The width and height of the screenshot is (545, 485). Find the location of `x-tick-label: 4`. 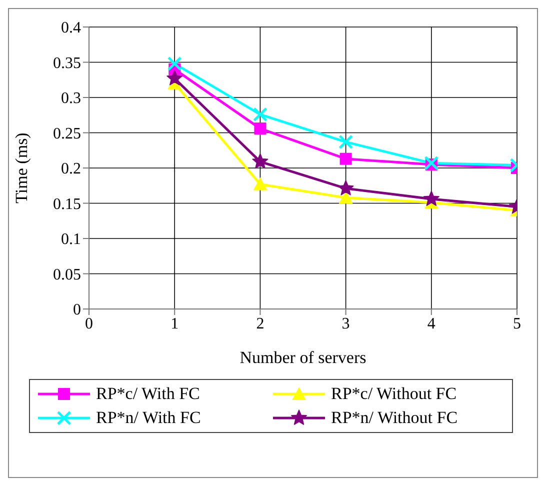

x-tick-label: 4 is located at coordinates (431, 323).